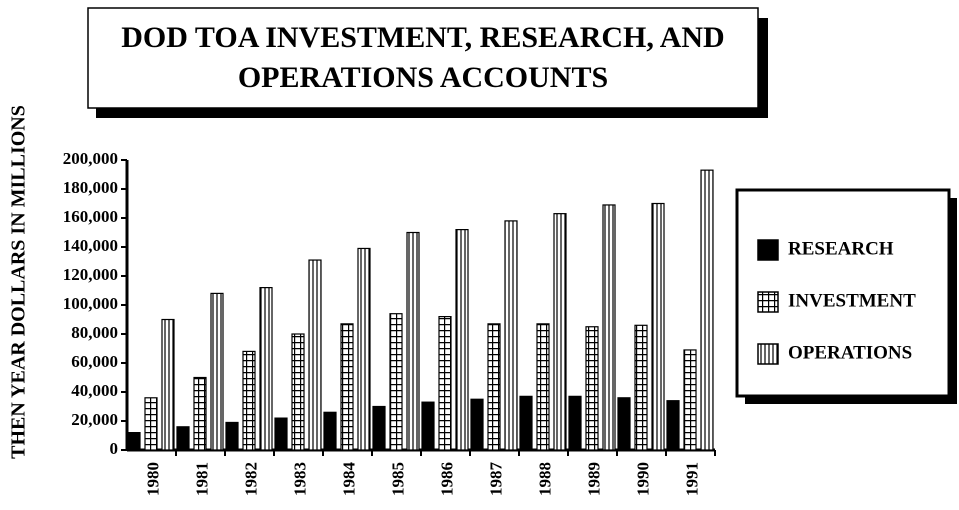 This screenshot has width=959, height=510. What do you see at coordinates (90, 158) in the screenshot?
I see `y-tick-label: 200,000` at bounding box center [90, 158].